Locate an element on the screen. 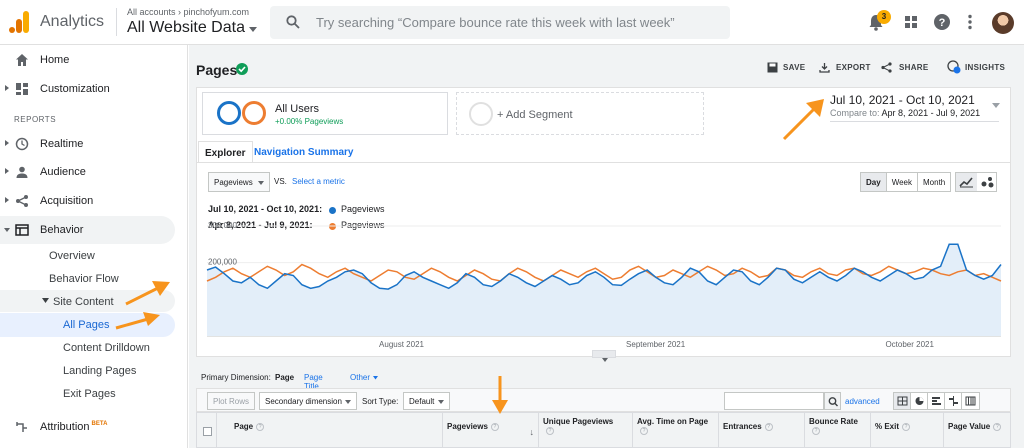 The width and height of the screenshot is (1024, 448). select-all-cell is located at coordinates (207, 430).